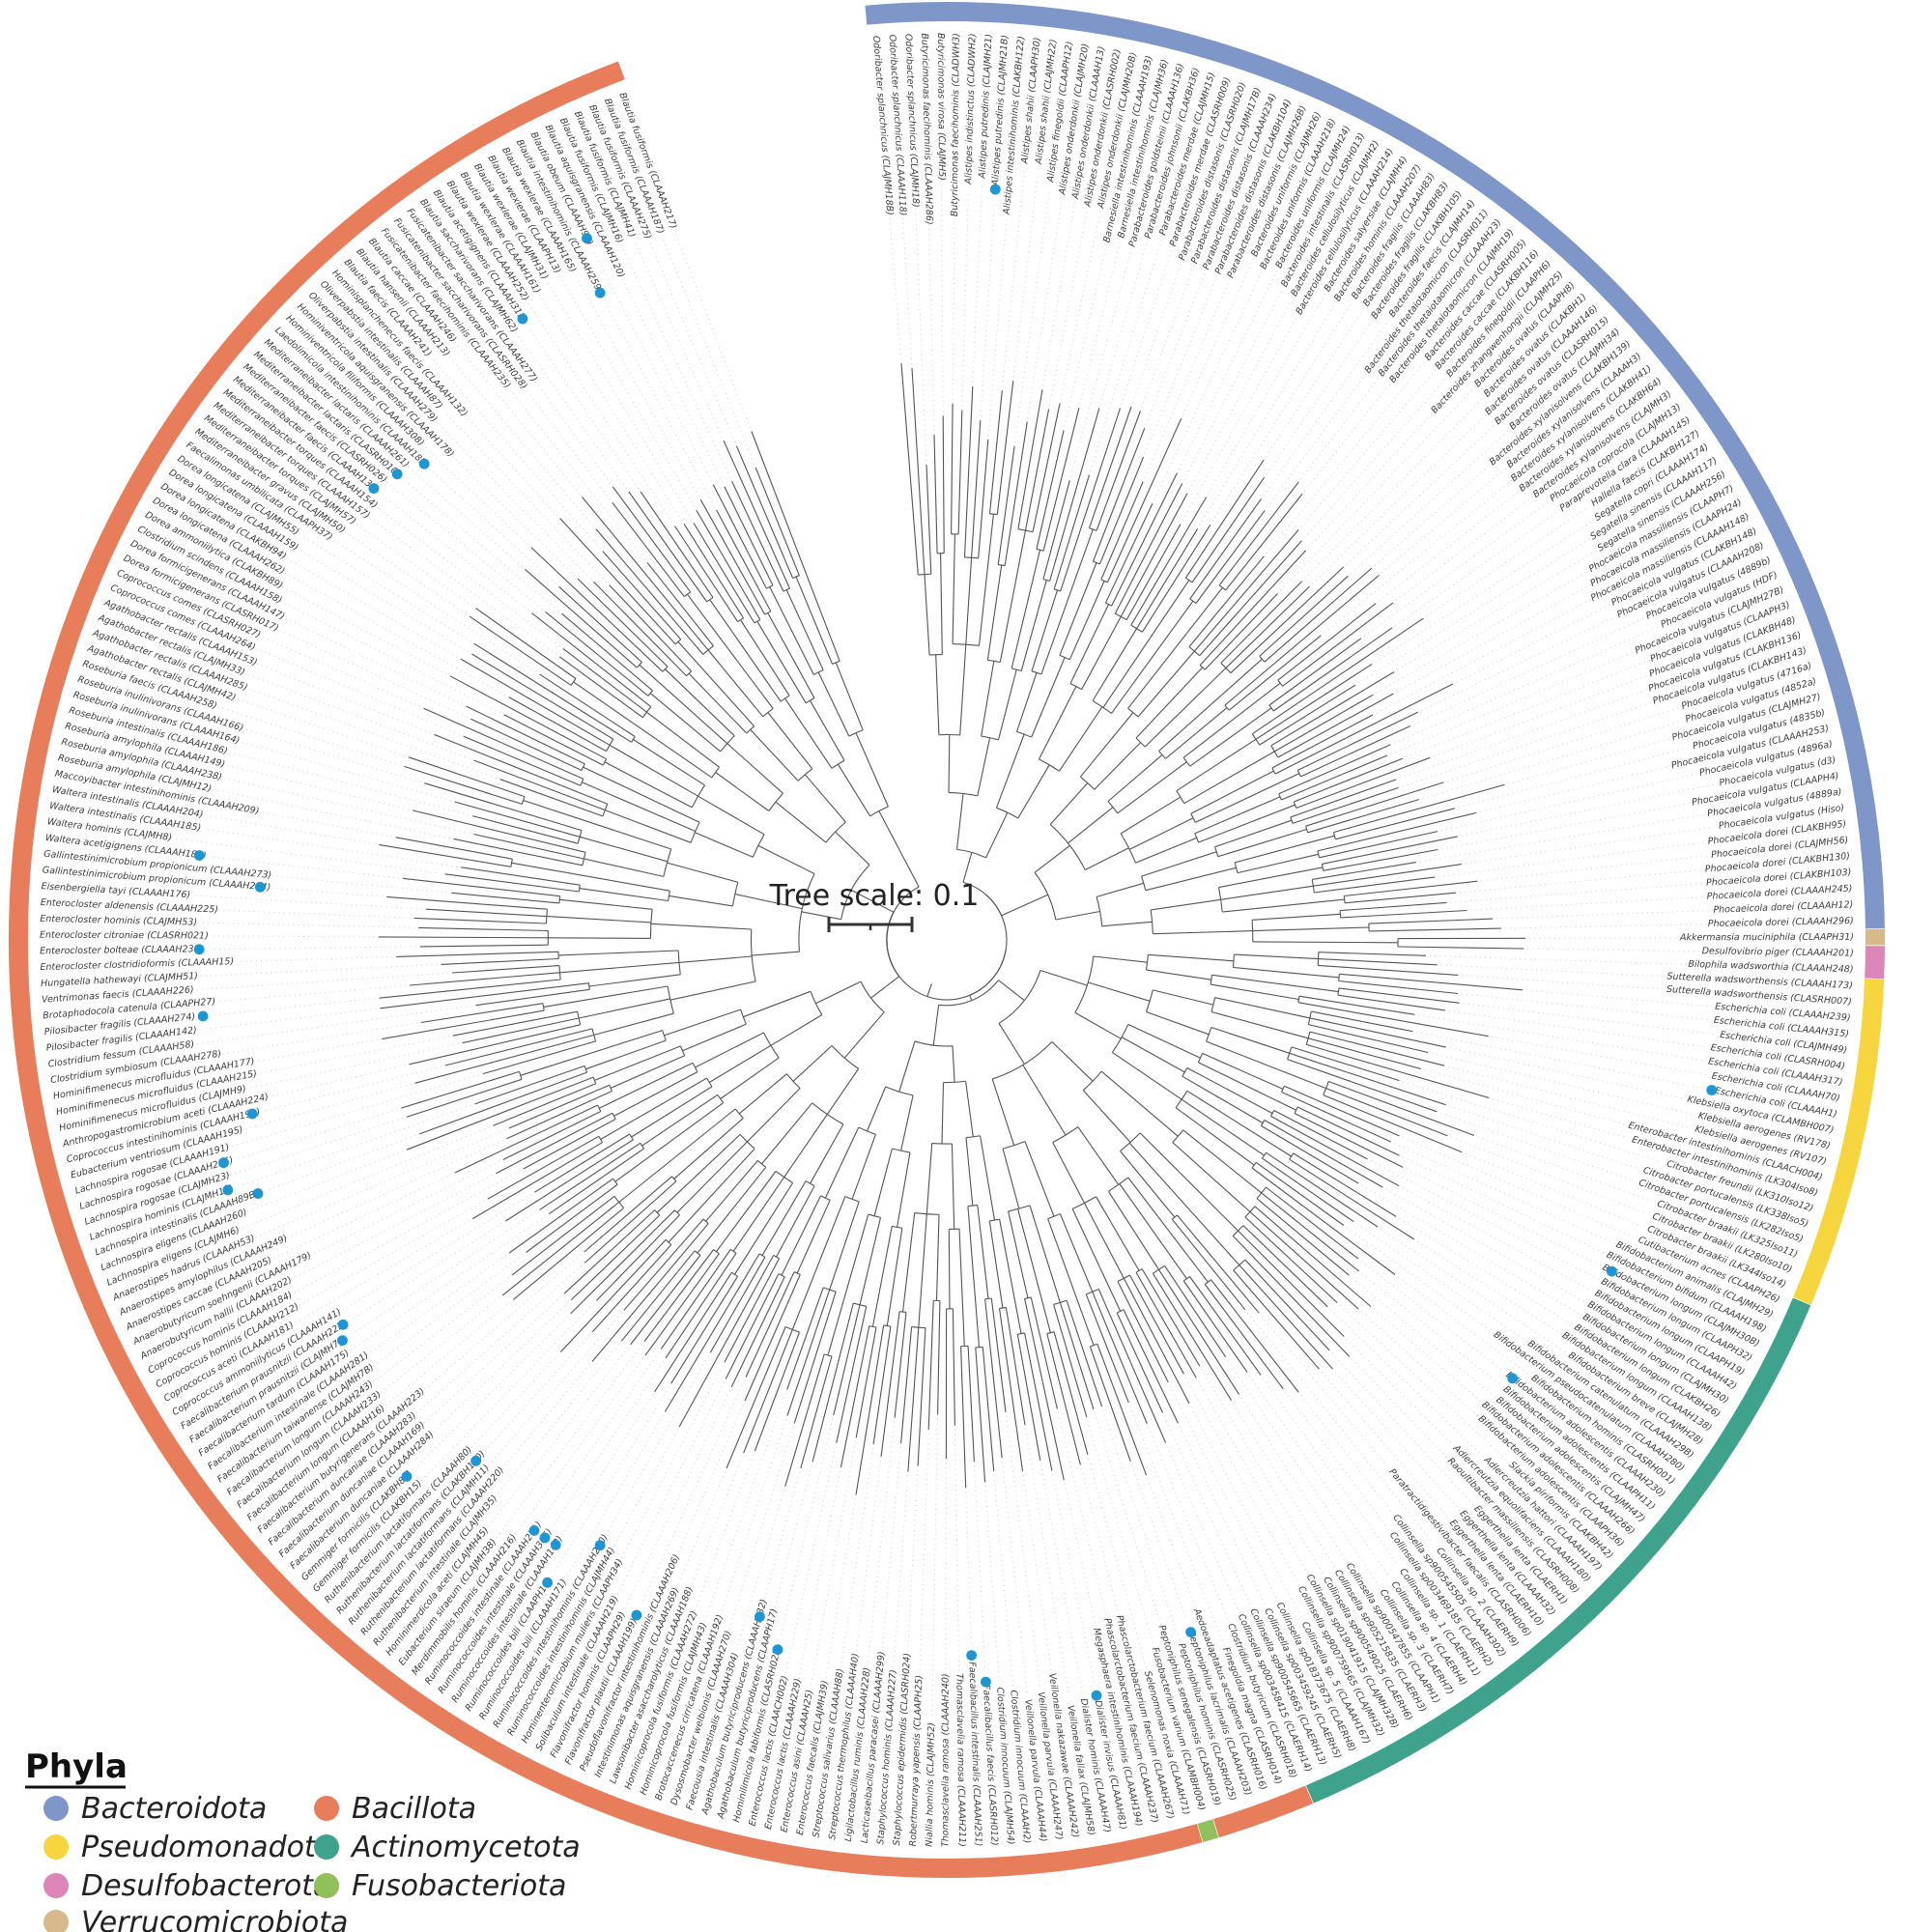  I want to click on legend-label-fusobacteriota: Fusobacteriota, so click(459, 1886).